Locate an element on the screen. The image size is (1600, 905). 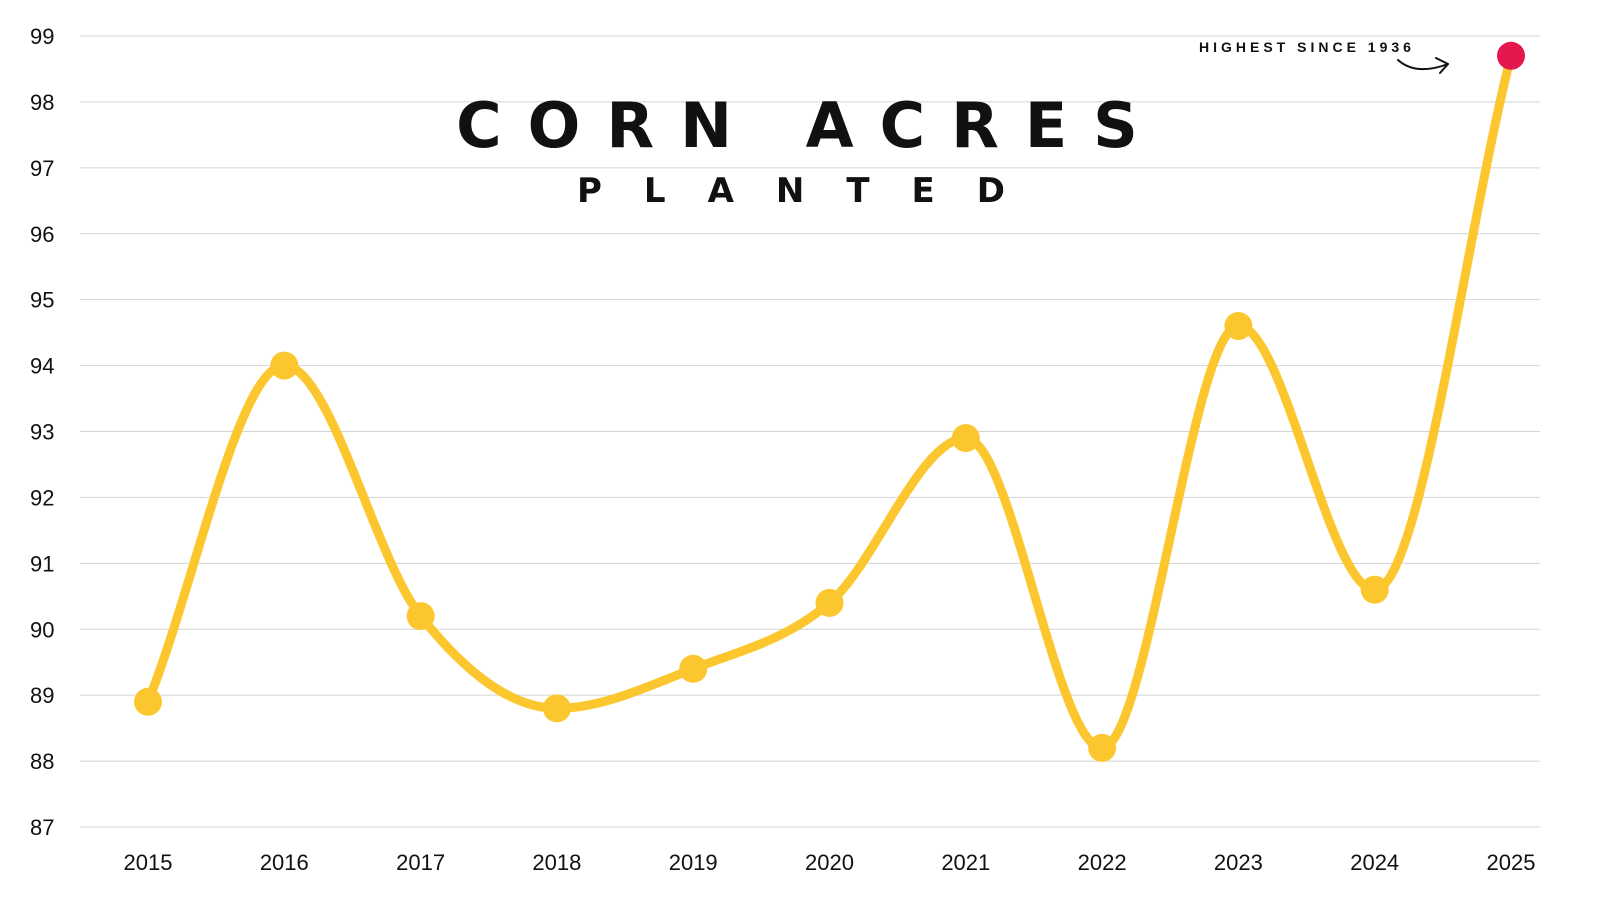
y-tick-label: 96 is located at coordinates (42, 234).